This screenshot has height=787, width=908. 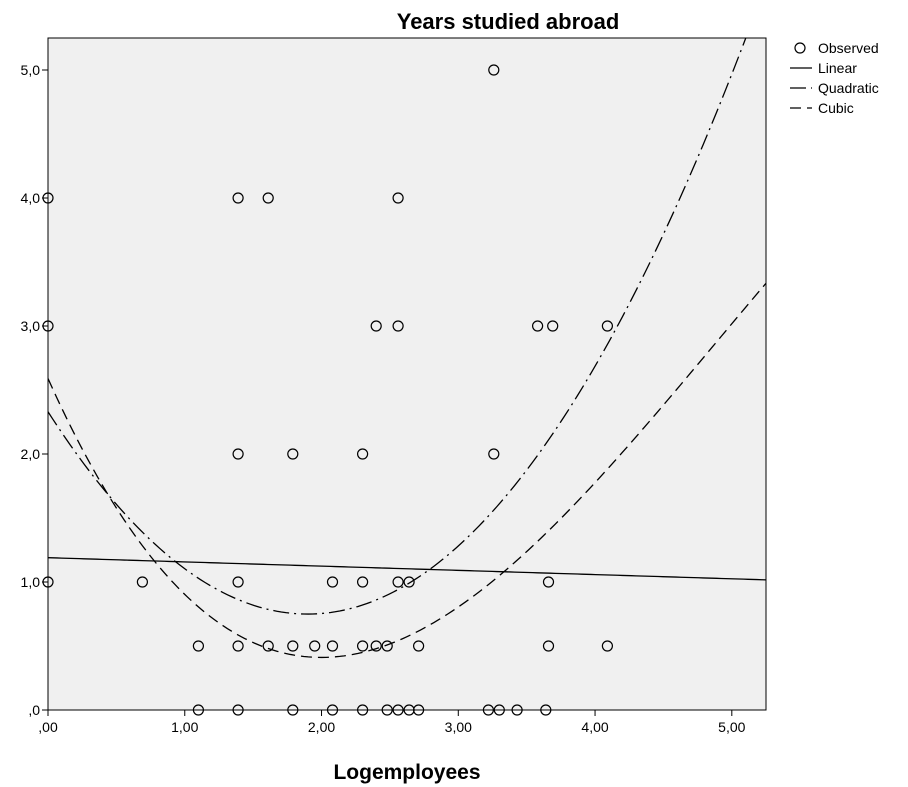 What do you see at coordinates (800, 48) in the screenshot?
I see `legend-symbol-observed` at bounding box center [800, 48].